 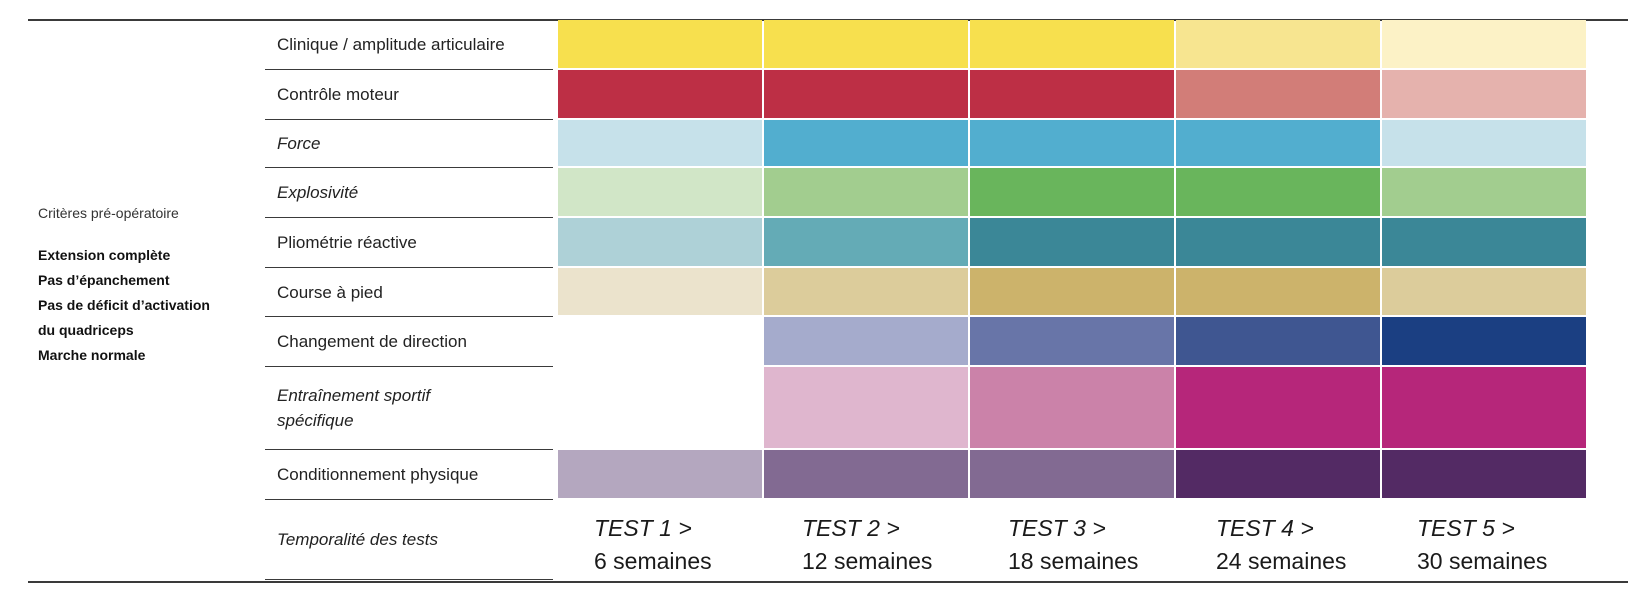 What do you see at coordinates (104, 255) in the screenshot?
I see `criteria-item: Extension complète` at bounding box center [104, 255].